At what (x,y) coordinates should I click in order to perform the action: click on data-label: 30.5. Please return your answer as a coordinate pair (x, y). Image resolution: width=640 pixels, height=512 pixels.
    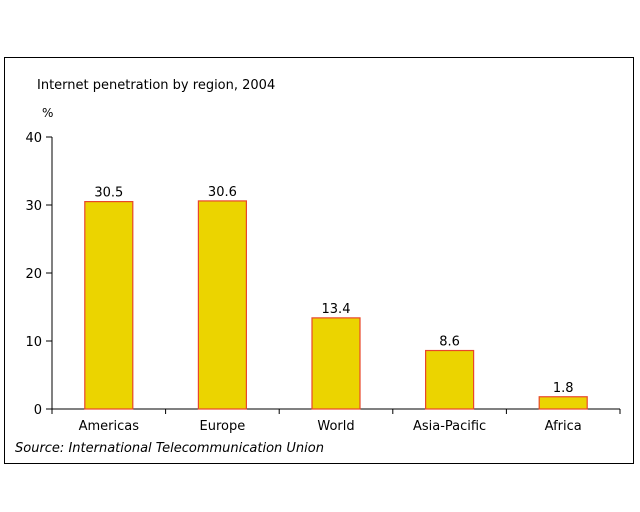
    Looking at the image, I should click on (108, 193).